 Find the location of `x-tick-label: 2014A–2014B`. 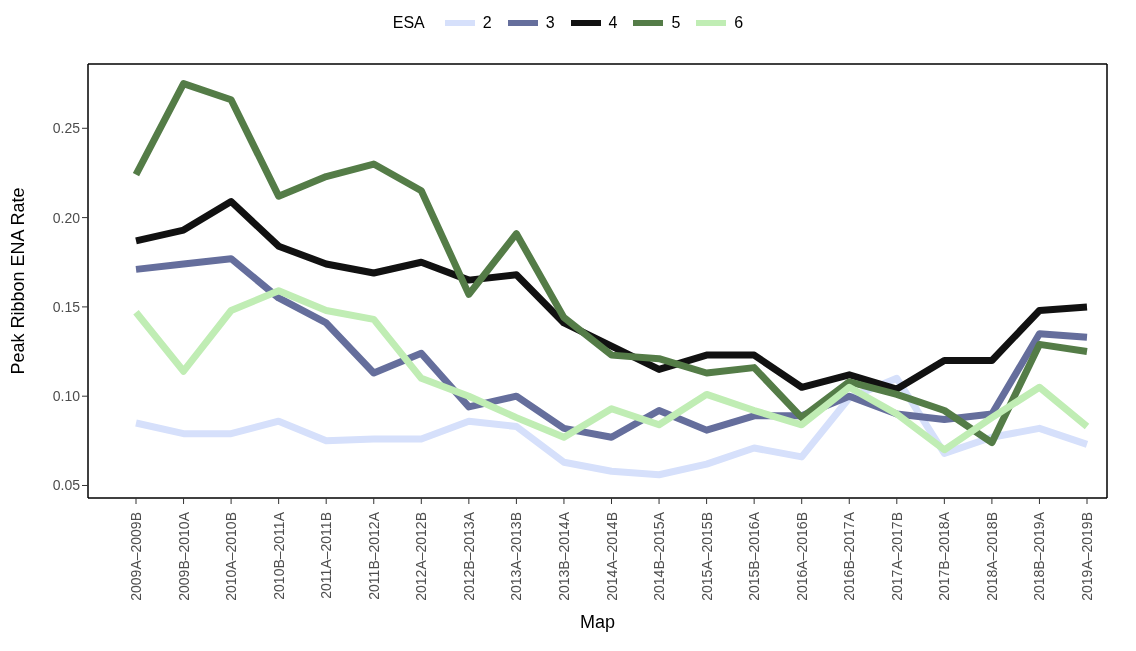

x-tick-label: 2014A–2014B is located at coordinates (611, 556).